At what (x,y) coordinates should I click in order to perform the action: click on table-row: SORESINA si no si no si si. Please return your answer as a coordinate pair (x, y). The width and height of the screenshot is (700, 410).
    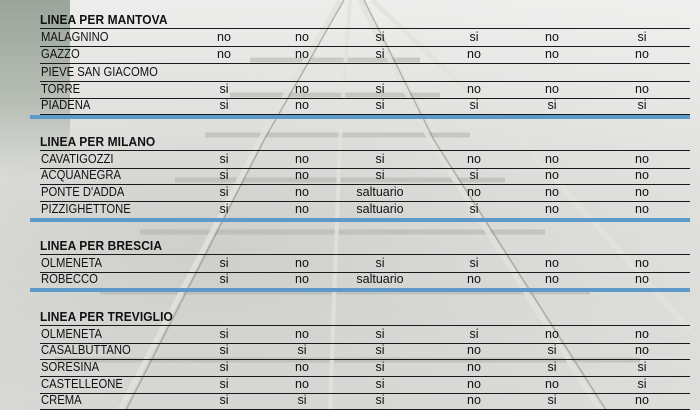
    Looking at the image, I should click on (365, 368).